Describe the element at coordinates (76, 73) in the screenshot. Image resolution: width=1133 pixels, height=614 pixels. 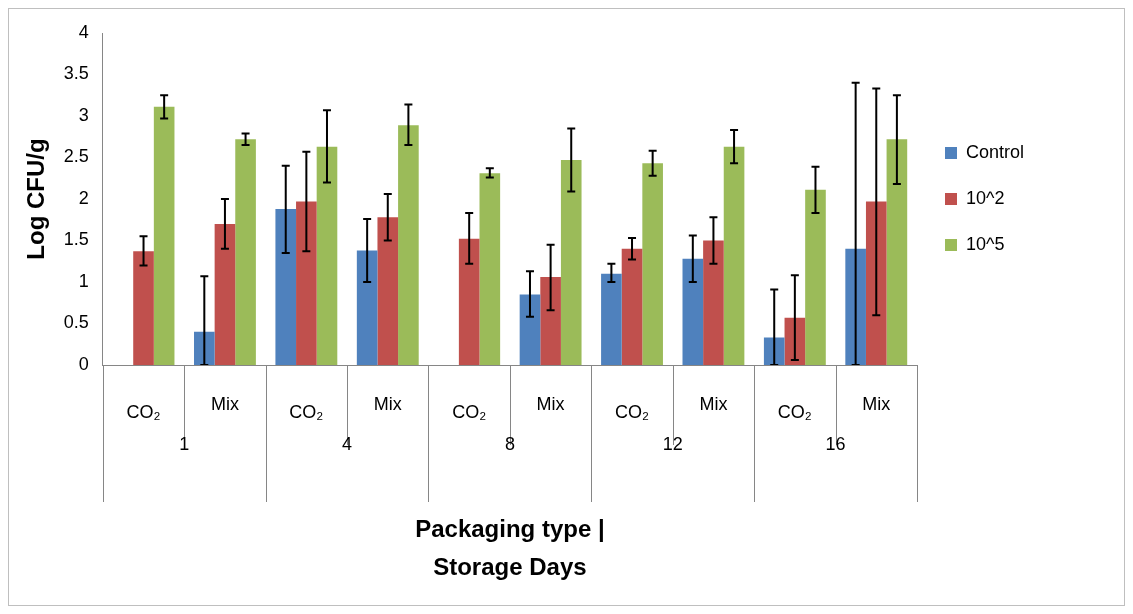
I see `y-tick-label: 3.5` at that location.